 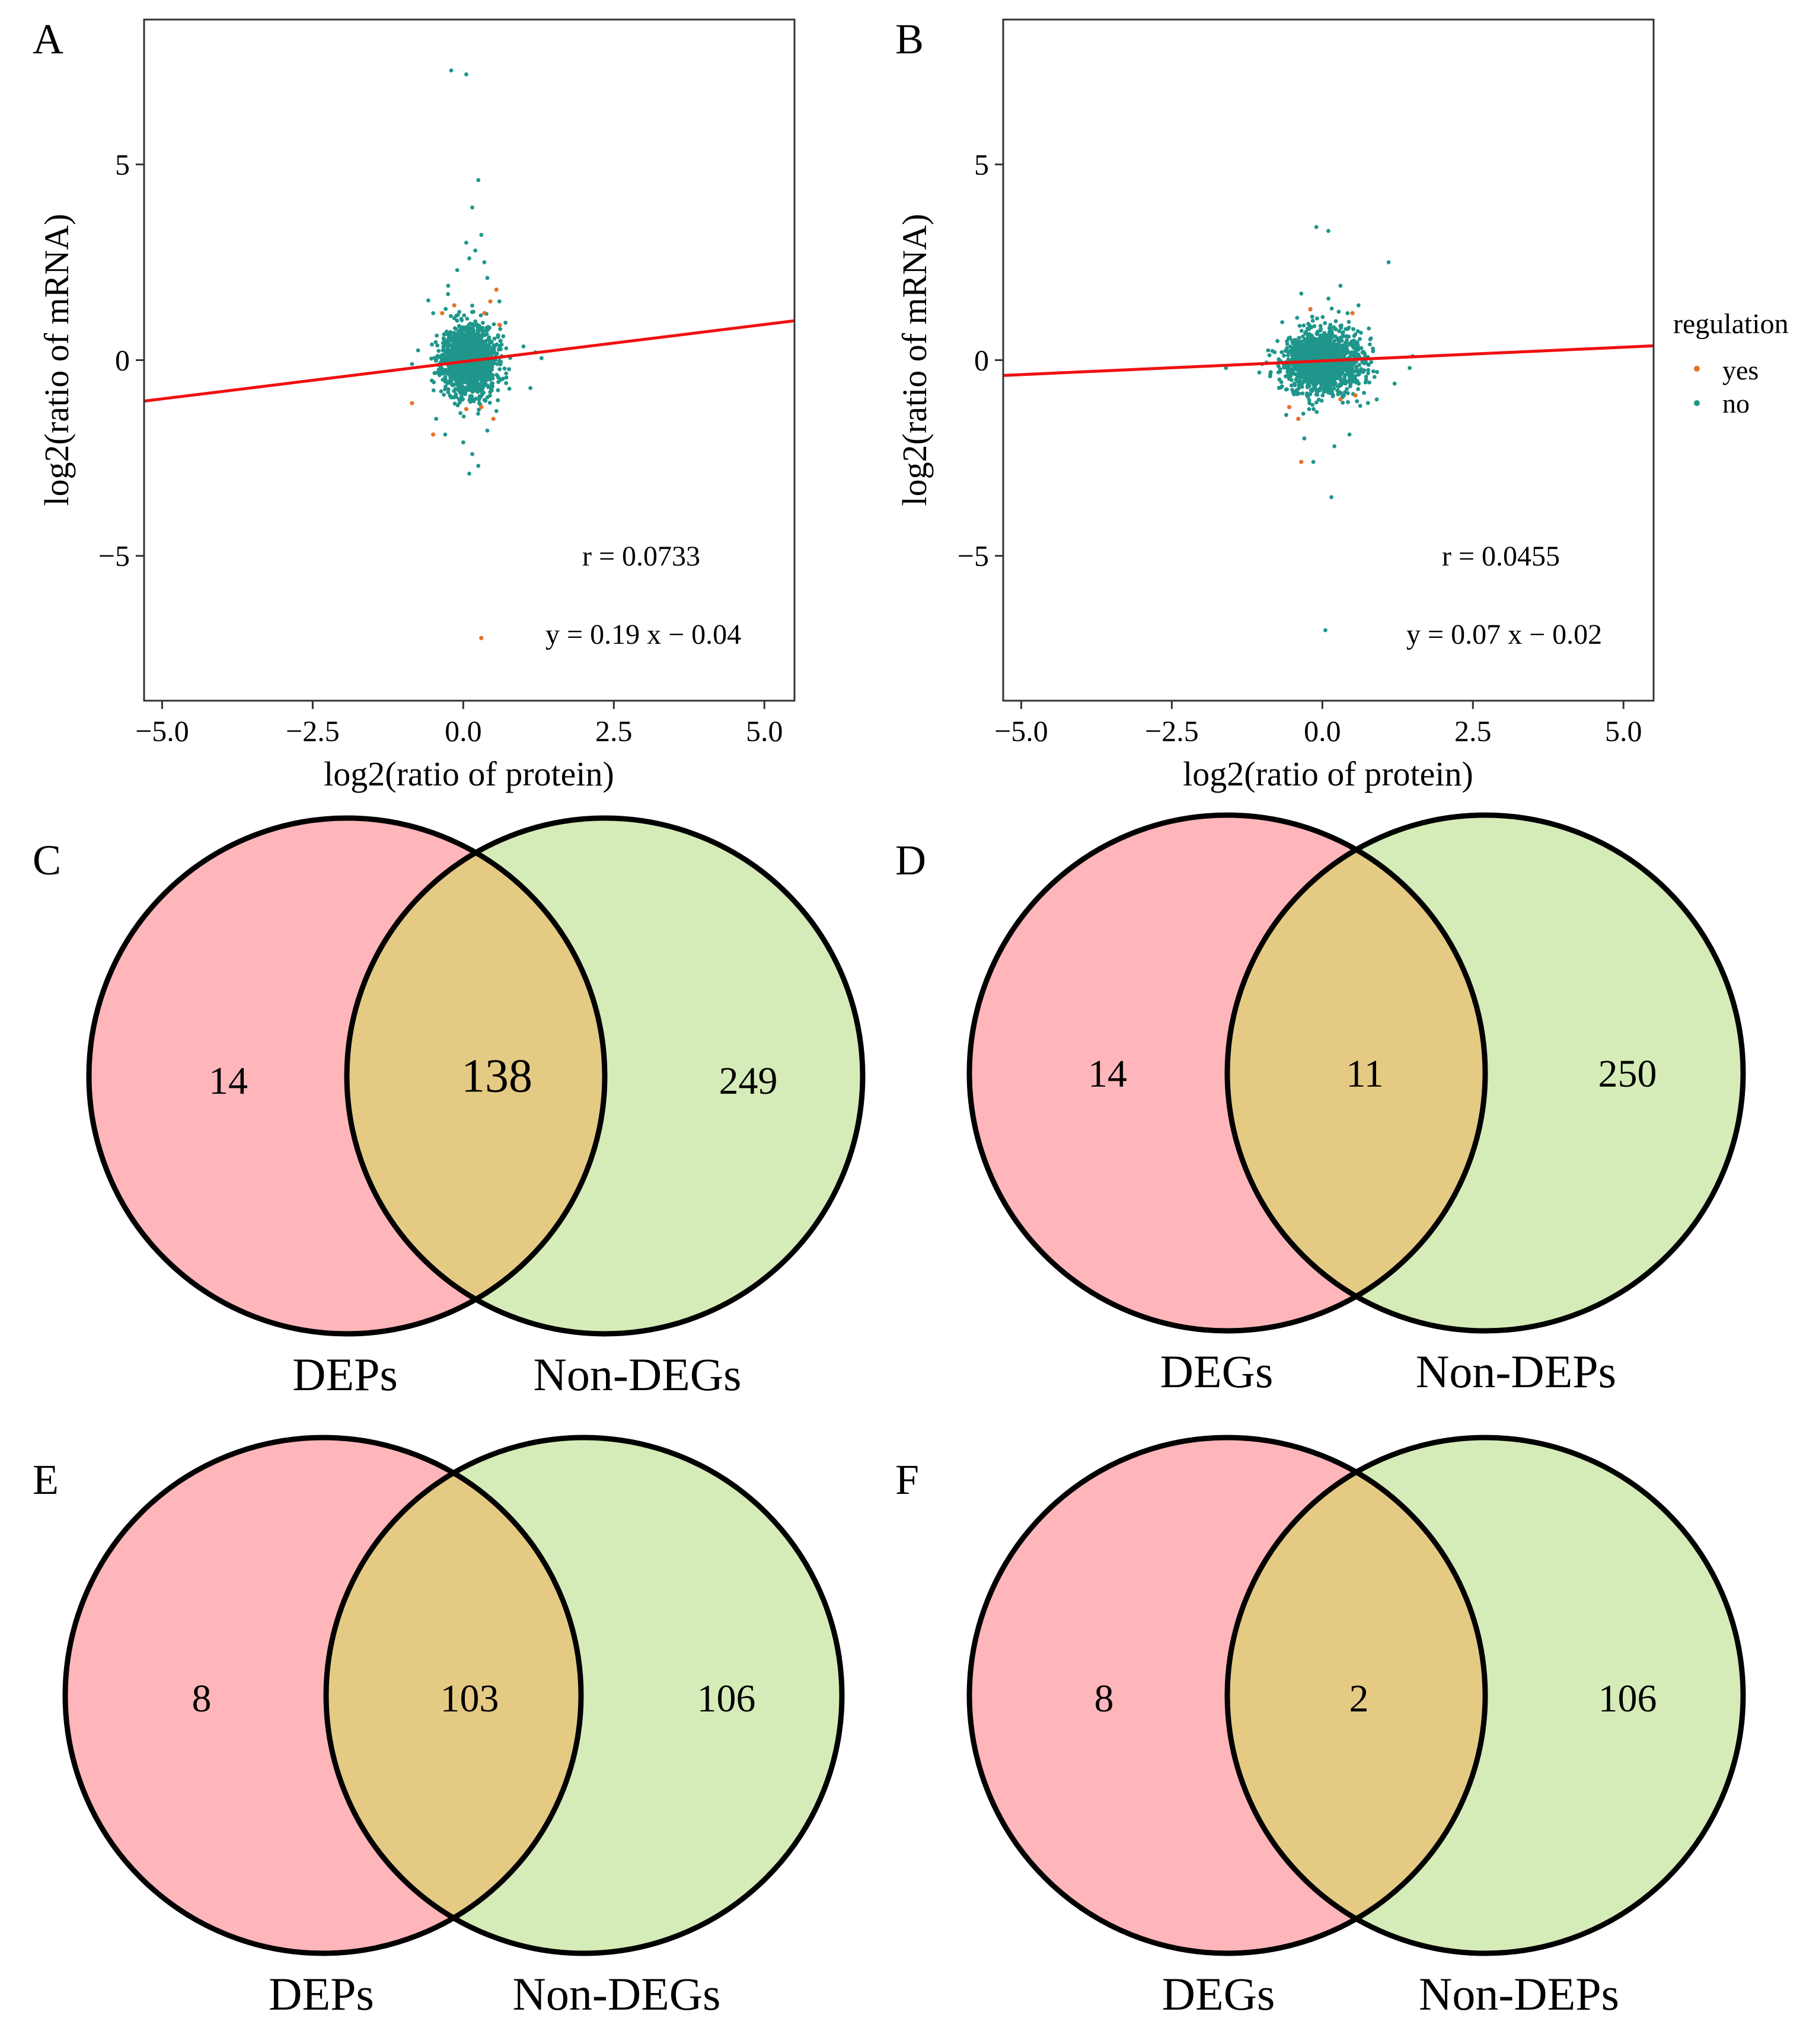 I want to click on venn-panel-e: E 8 103 106 DEPs Non-DEGs, so click(x=439, y=1727).